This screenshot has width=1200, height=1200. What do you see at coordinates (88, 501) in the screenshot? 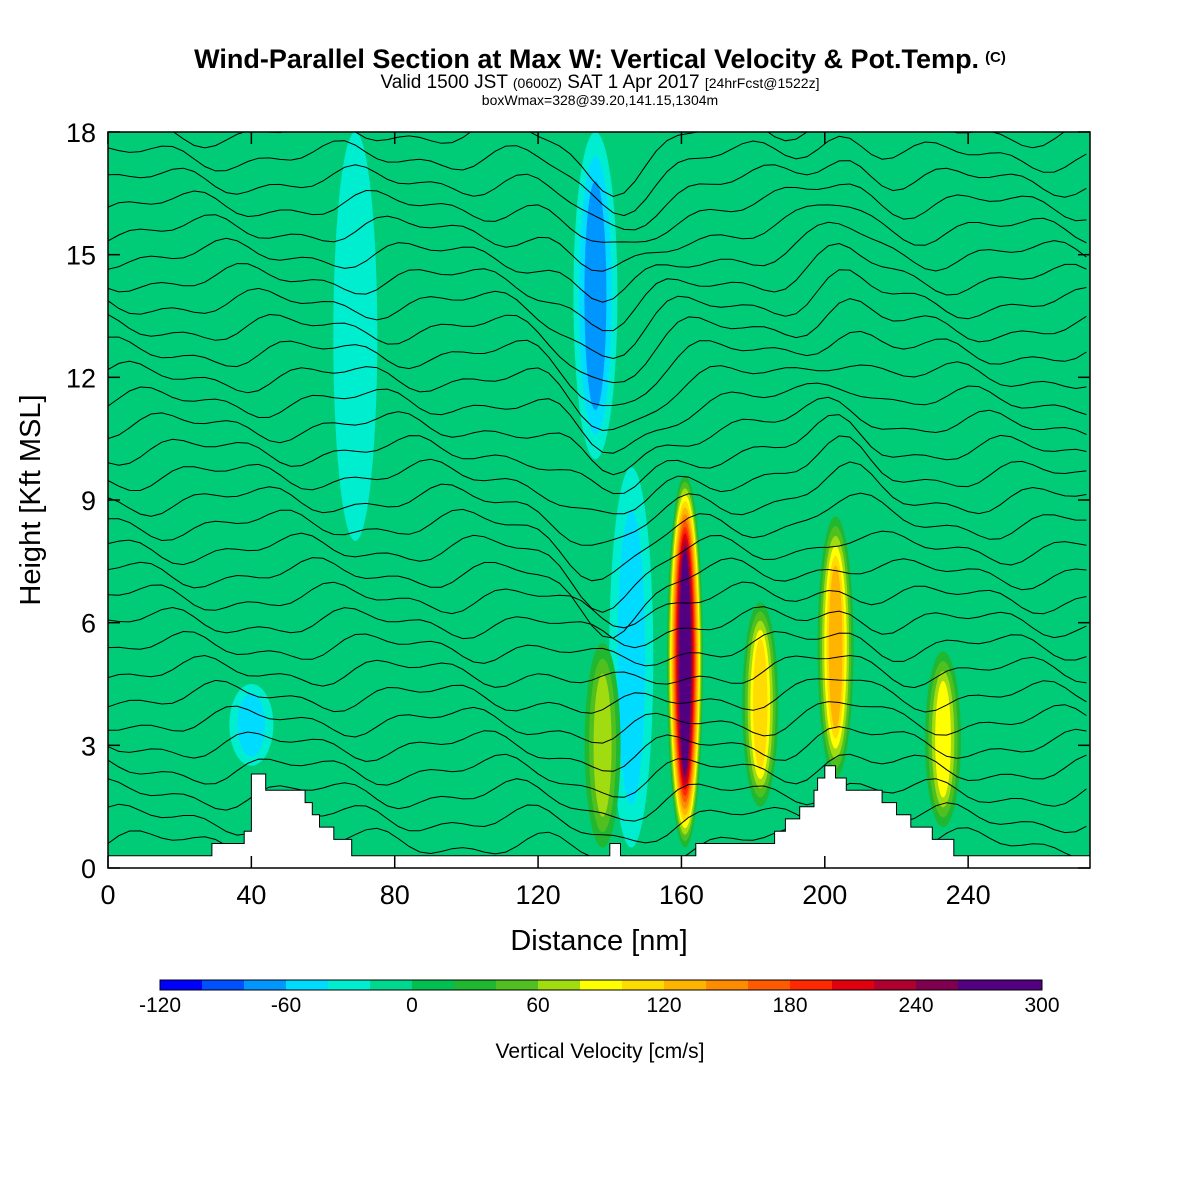
I see `y-tick-label: 9` at bounding box center [88, 501].